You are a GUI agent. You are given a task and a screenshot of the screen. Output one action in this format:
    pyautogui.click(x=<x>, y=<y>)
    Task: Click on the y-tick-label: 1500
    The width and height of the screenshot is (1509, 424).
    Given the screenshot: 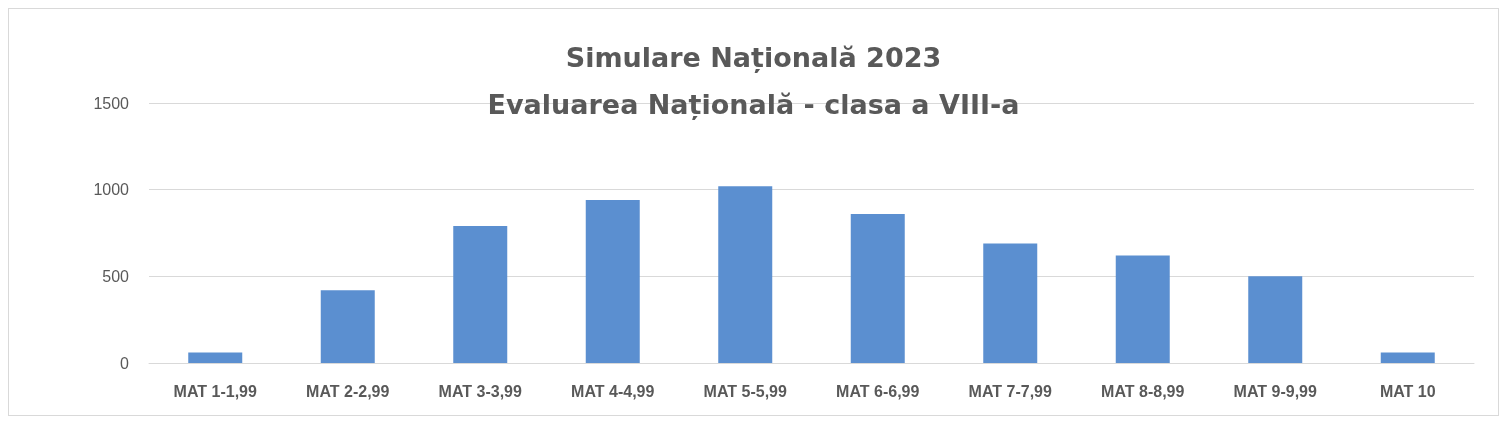 What is the action you would take?
    pyautogui.click(x=111, y=103)
    